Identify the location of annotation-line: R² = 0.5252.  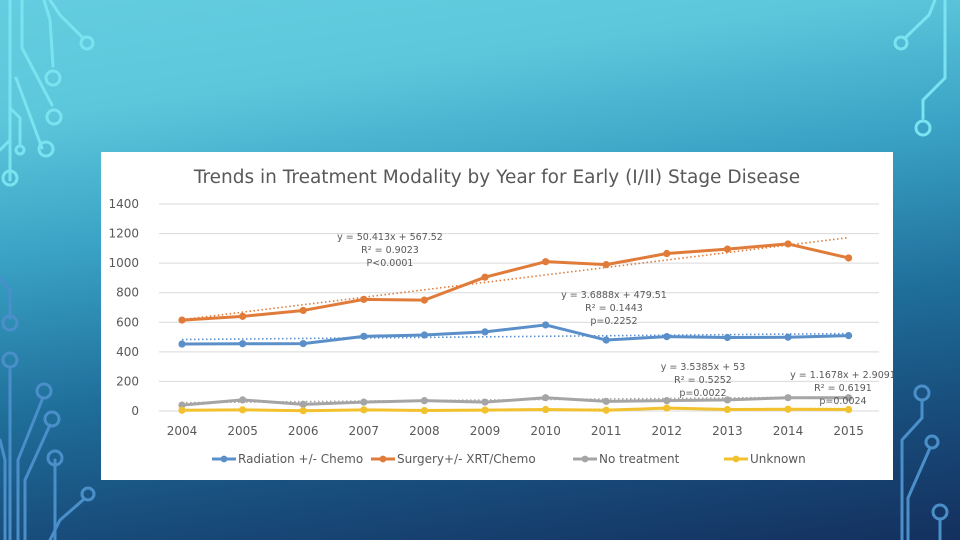
(703, 380).